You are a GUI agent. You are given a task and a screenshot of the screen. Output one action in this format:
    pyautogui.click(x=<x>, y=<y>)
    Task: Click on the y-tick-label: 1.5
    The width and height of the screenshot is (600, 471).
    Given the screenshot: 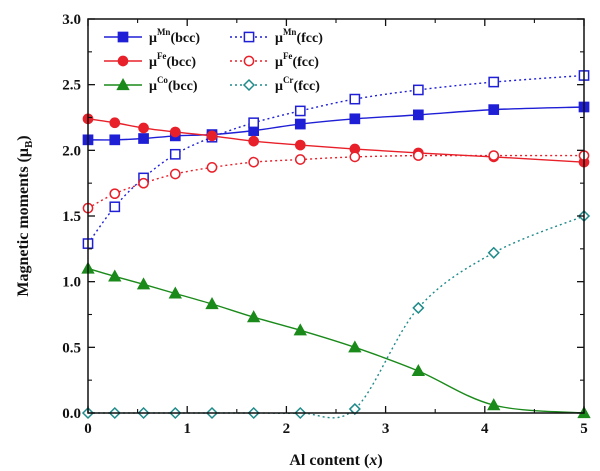 What is the action you would take?
    pyautogui.click(x=71, y=217)
    